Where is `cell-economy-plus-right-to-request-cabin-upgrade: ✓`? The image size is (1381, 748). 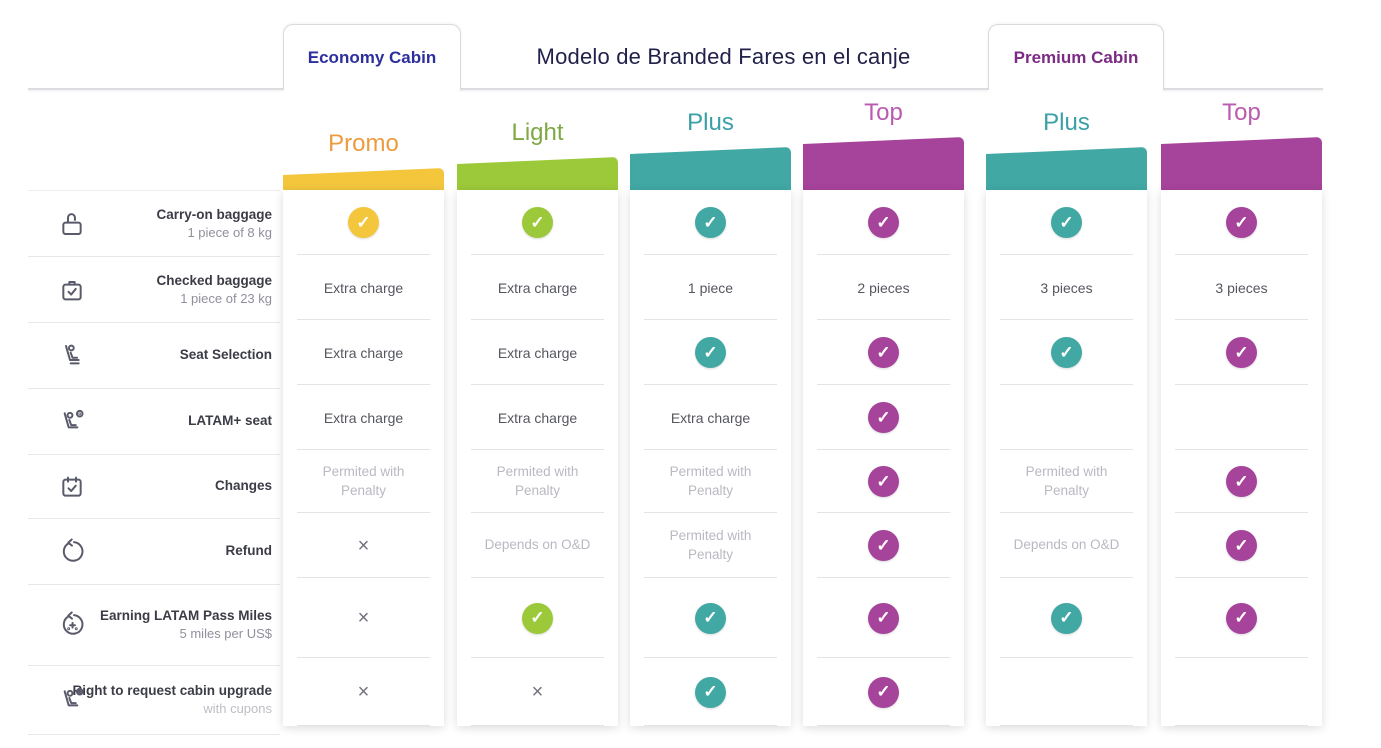 cell-economy-plus-right-to-request-cabin-upgrade: ✓ is located at coordinates (710, 692).